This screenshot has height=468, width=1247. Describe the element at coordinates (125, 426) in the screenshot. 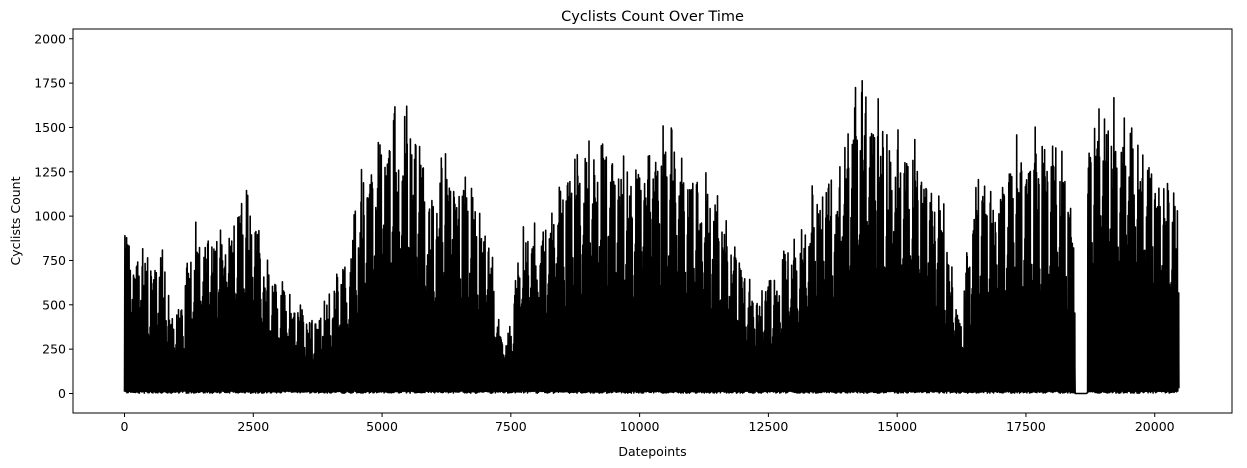

I see `x-tick-label: 0` at that location.